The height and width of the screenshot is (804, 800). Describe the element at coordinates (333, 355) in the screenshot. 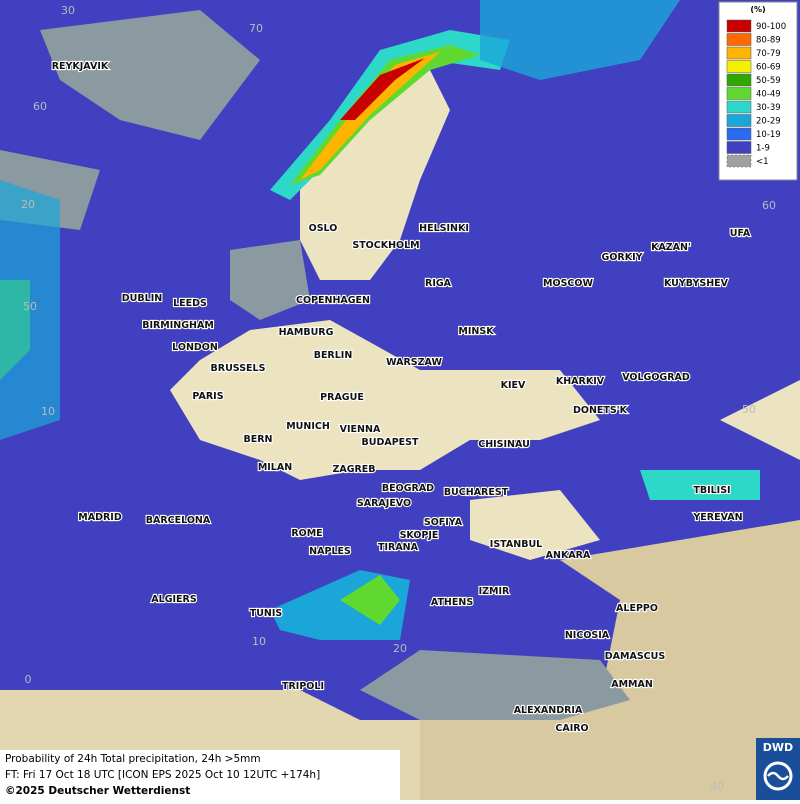

I see `city-label: BERLIN` at that location.